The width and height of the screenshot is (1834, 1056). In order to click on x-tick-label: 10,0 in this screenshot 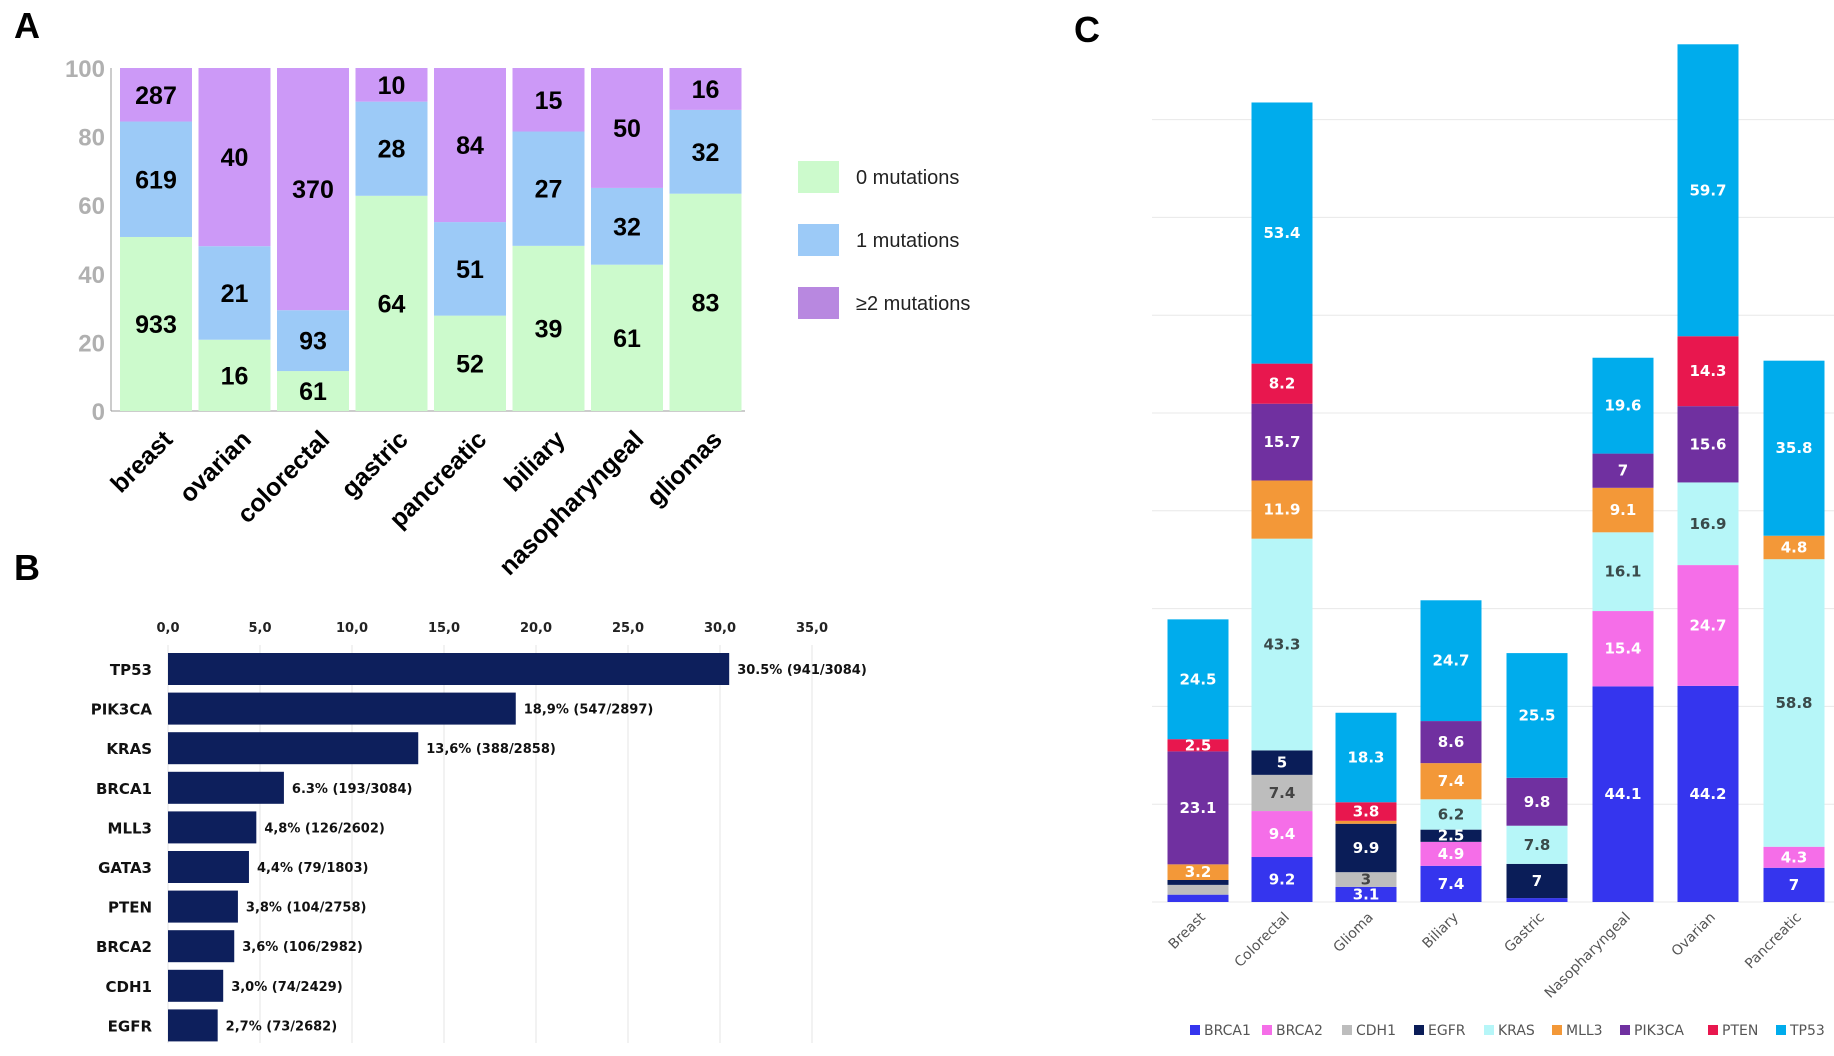, I will do `click(352, 628)`.